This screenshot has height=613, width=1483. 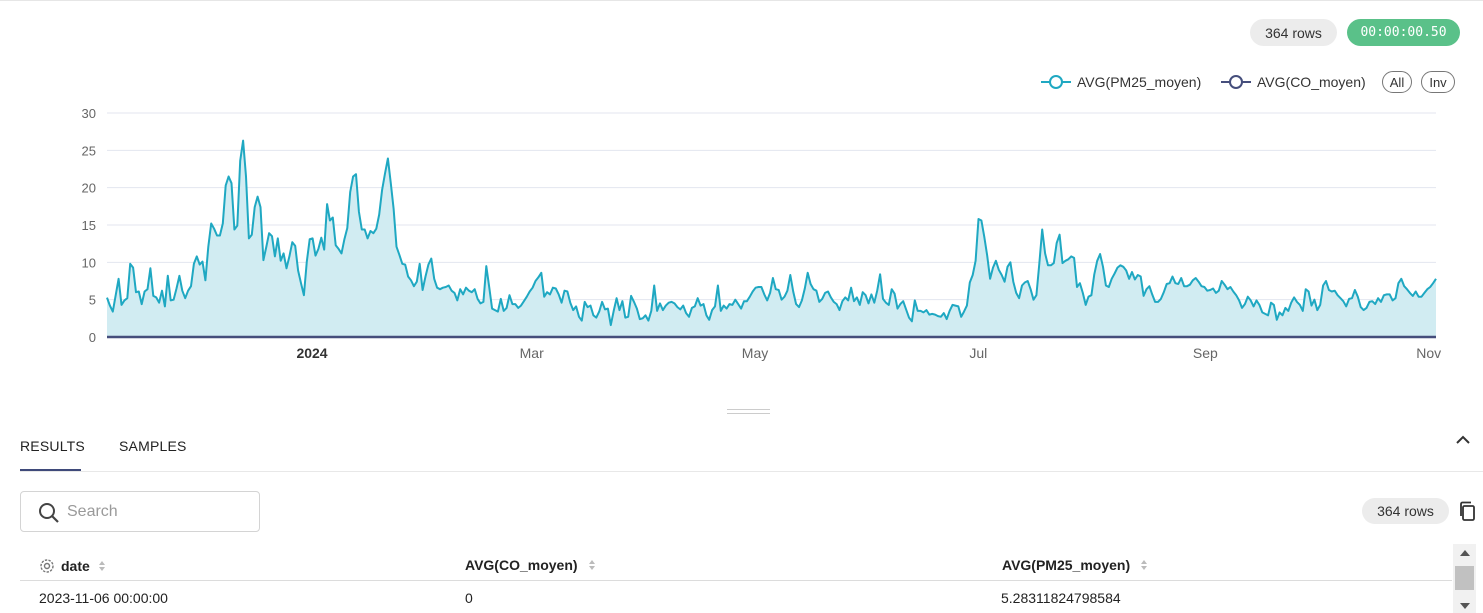 I want to click on row-count-badge: 364 rows, so click(x=1293, y=32).